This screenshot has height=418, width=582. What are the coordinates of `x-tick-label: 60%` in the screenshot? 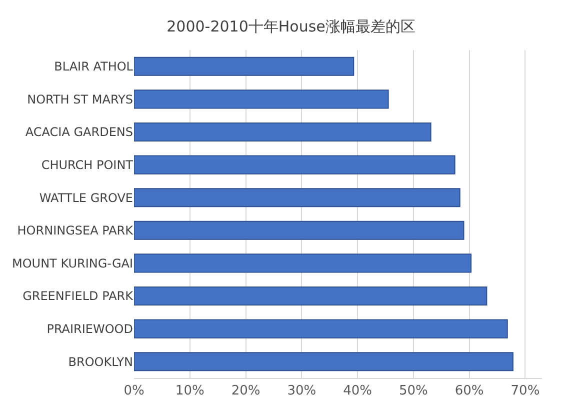 It's located at (469, 391).